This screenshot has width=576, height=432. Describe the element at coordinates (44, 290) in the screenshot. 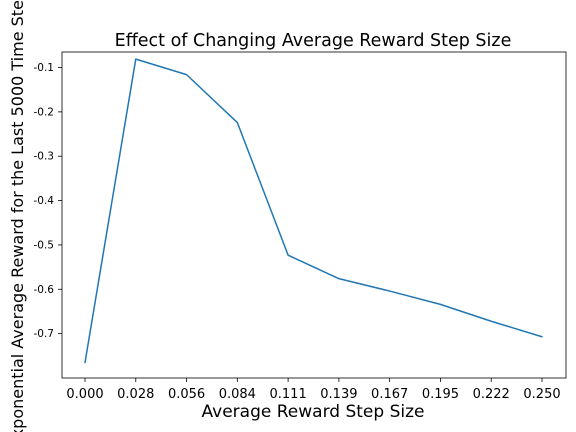

I see `y-tick-label: -0.6` at that location.